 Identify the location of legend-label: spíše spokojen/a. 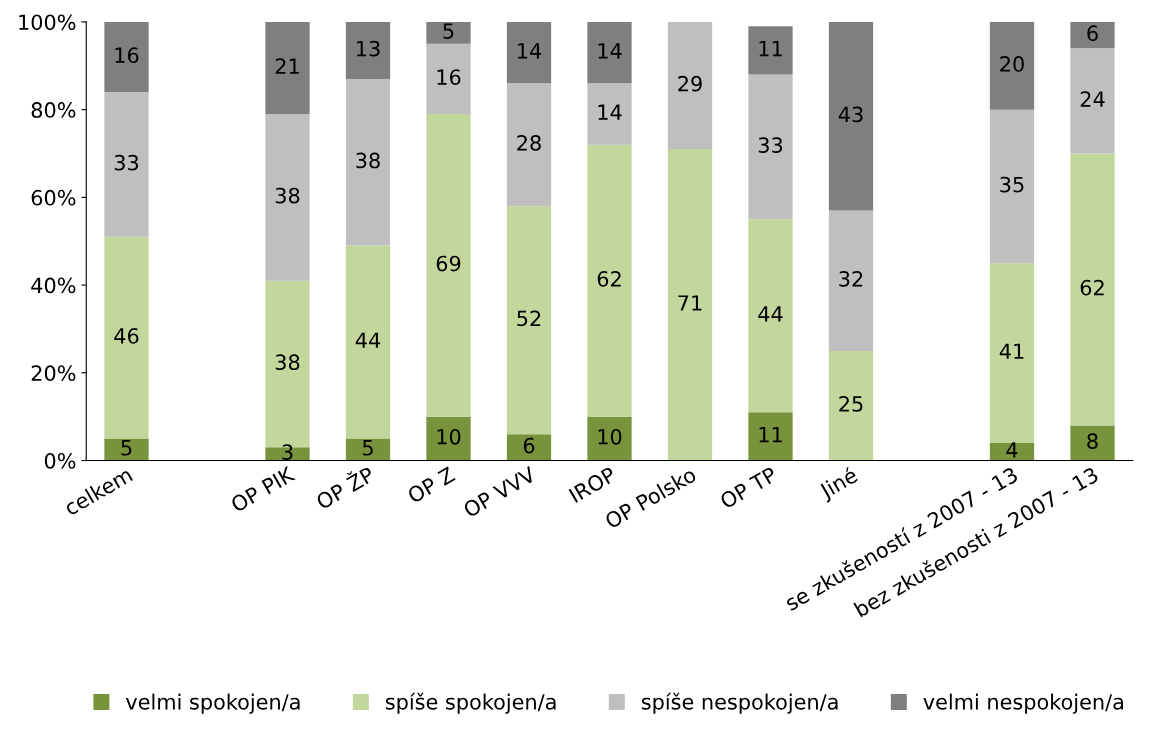
(470, 703).